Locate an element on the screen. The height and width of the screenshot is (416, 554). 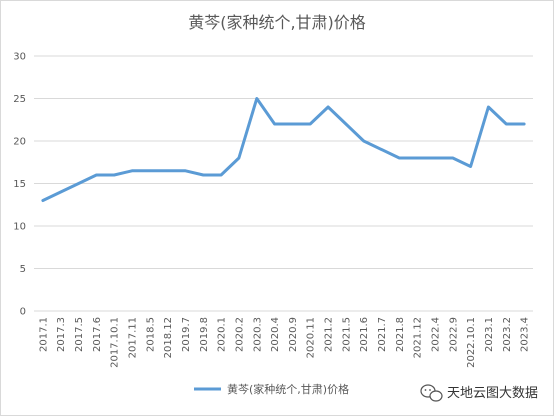
y-tick-label: 25 is located at coordinates (19, 99).